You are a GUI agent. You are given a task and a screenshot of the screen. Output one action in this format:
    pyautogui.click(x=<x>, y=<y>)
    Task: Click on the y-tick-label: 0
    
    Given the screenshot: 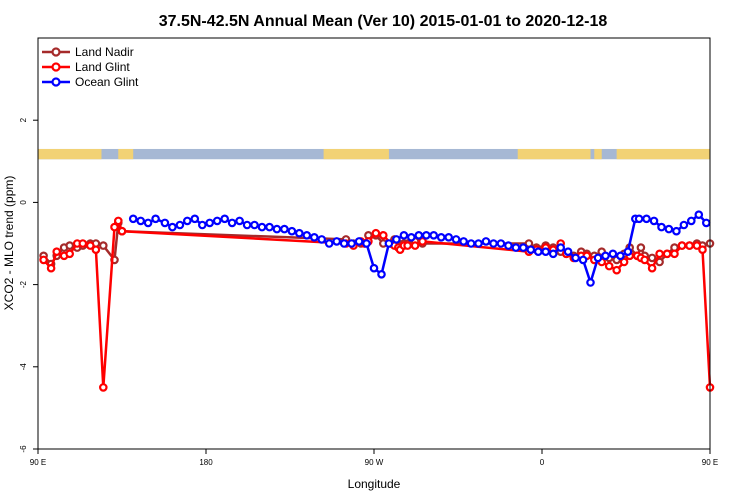 What is the action you would take?
    pyautogui.click(x=23, y=202)
    